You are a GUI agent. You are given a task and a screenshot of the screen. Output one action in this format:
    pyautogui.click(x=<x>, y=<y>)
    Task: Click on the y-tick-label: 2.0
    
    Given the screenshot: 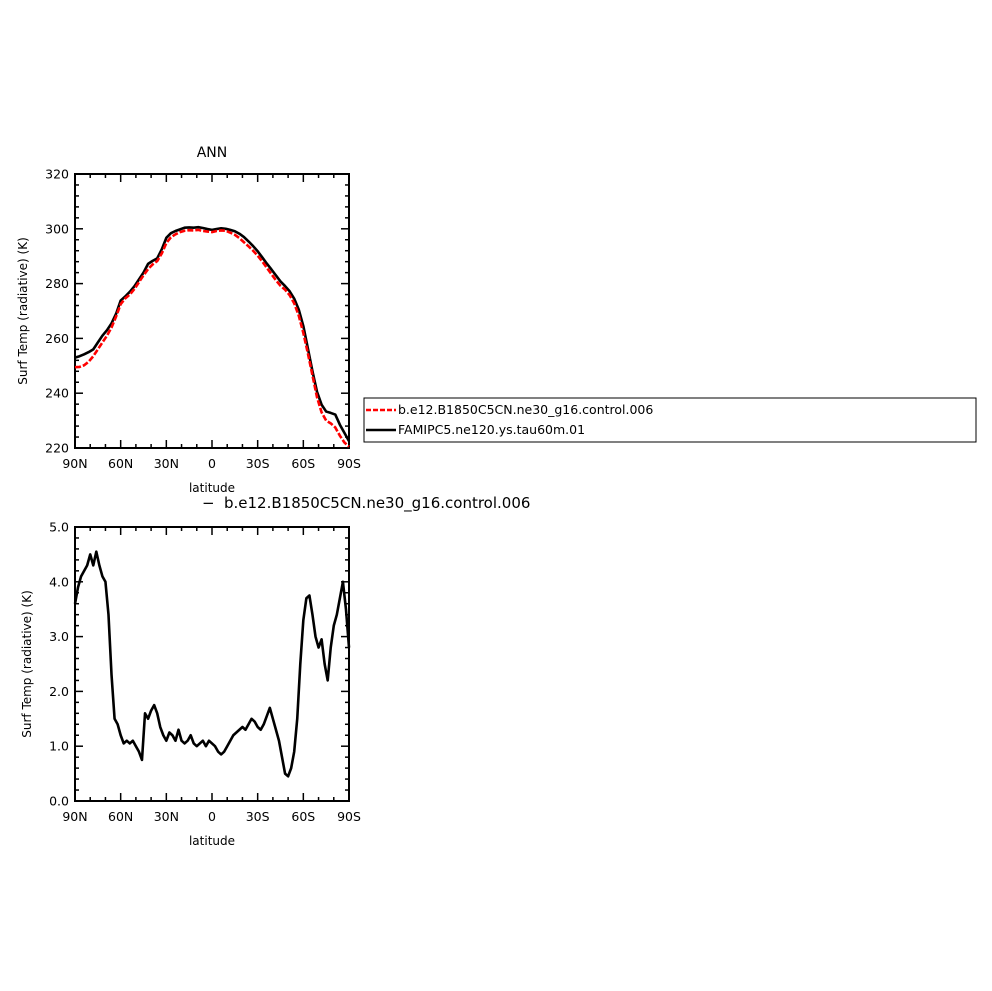 What is the action you would take?
    pyautogui.click(x=59, y=691)
    